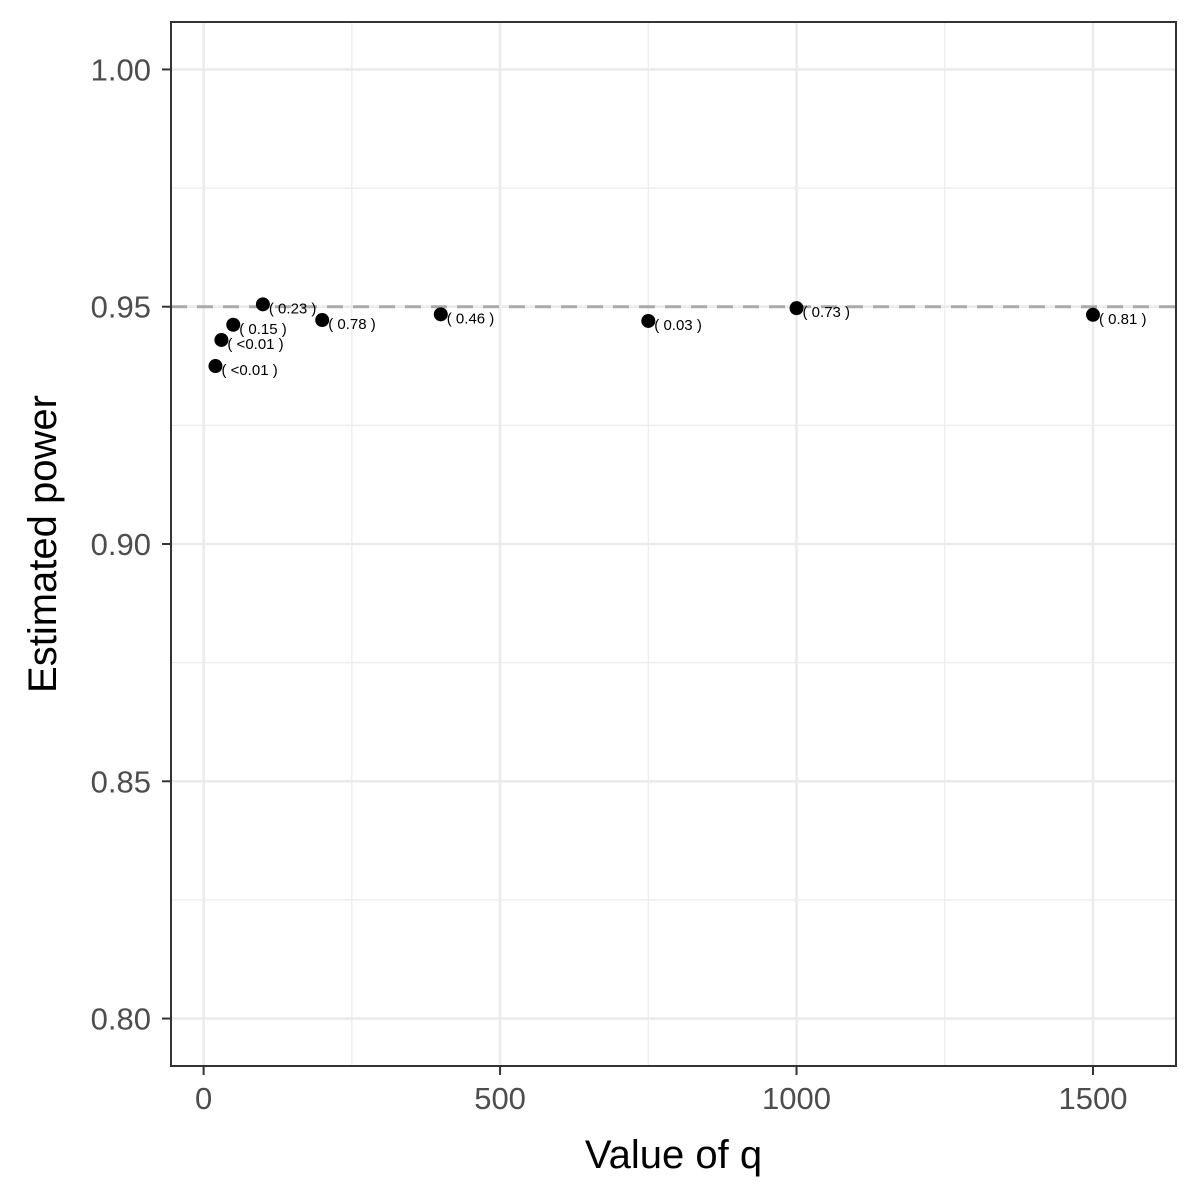  I want to click on y-tick-label: 1.00, so click(121, 69).